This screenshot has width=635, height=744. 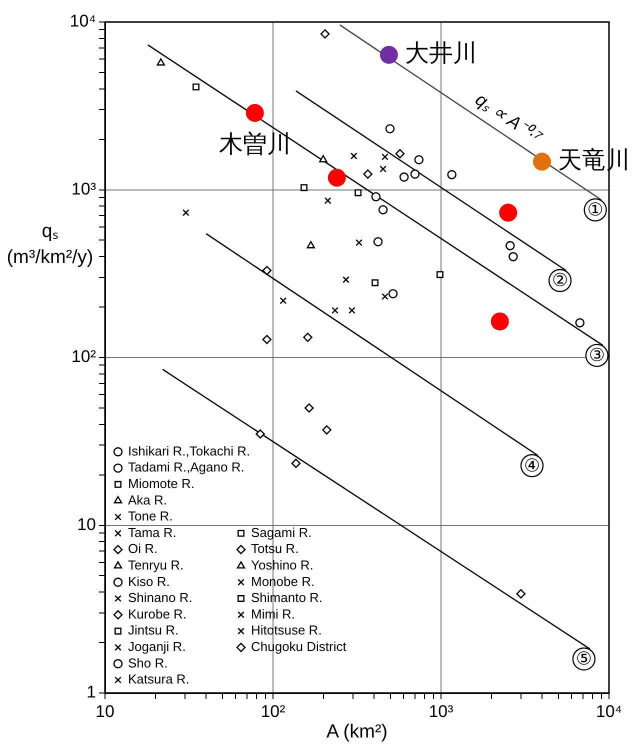 What do you see at coordinates (357, 732) in the screenshot?
I see `x-axis-title: A (km²)` at bounding box center [357, 732].